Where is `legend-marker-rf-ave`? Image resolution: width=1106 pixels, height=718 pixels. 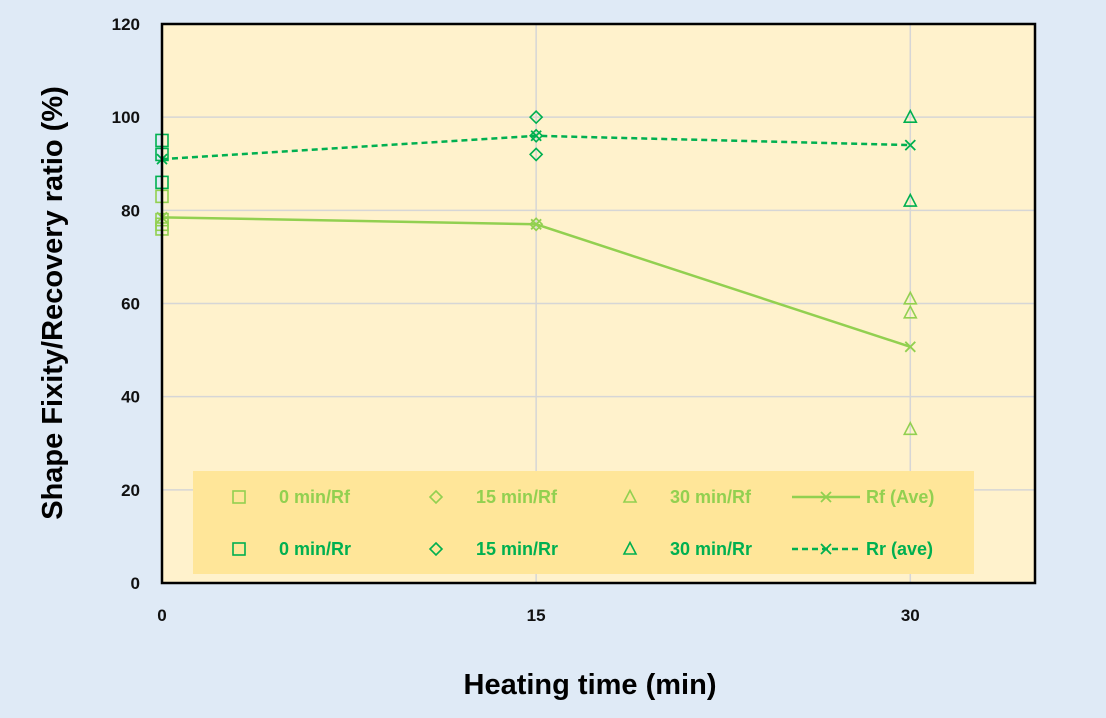
legend-marker-rf-ave is located at coordinates (826, 497).